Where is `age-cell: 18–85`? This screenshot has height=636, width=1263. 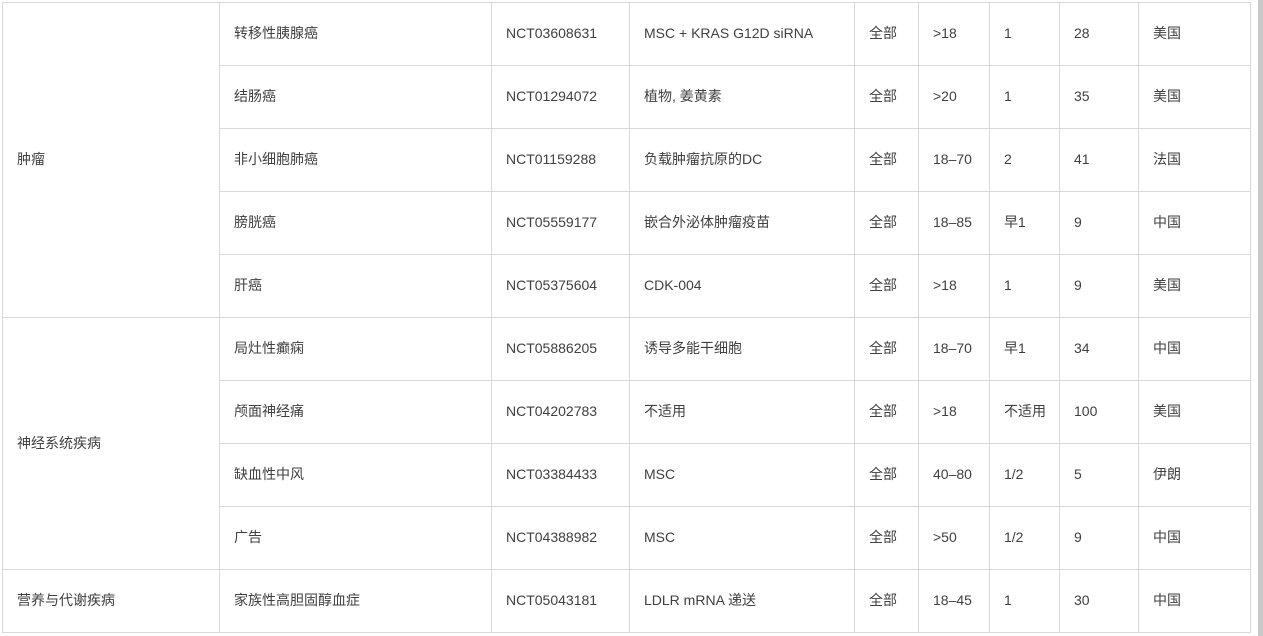
age-cell: 18–85 is located at coordinates (954, 223).